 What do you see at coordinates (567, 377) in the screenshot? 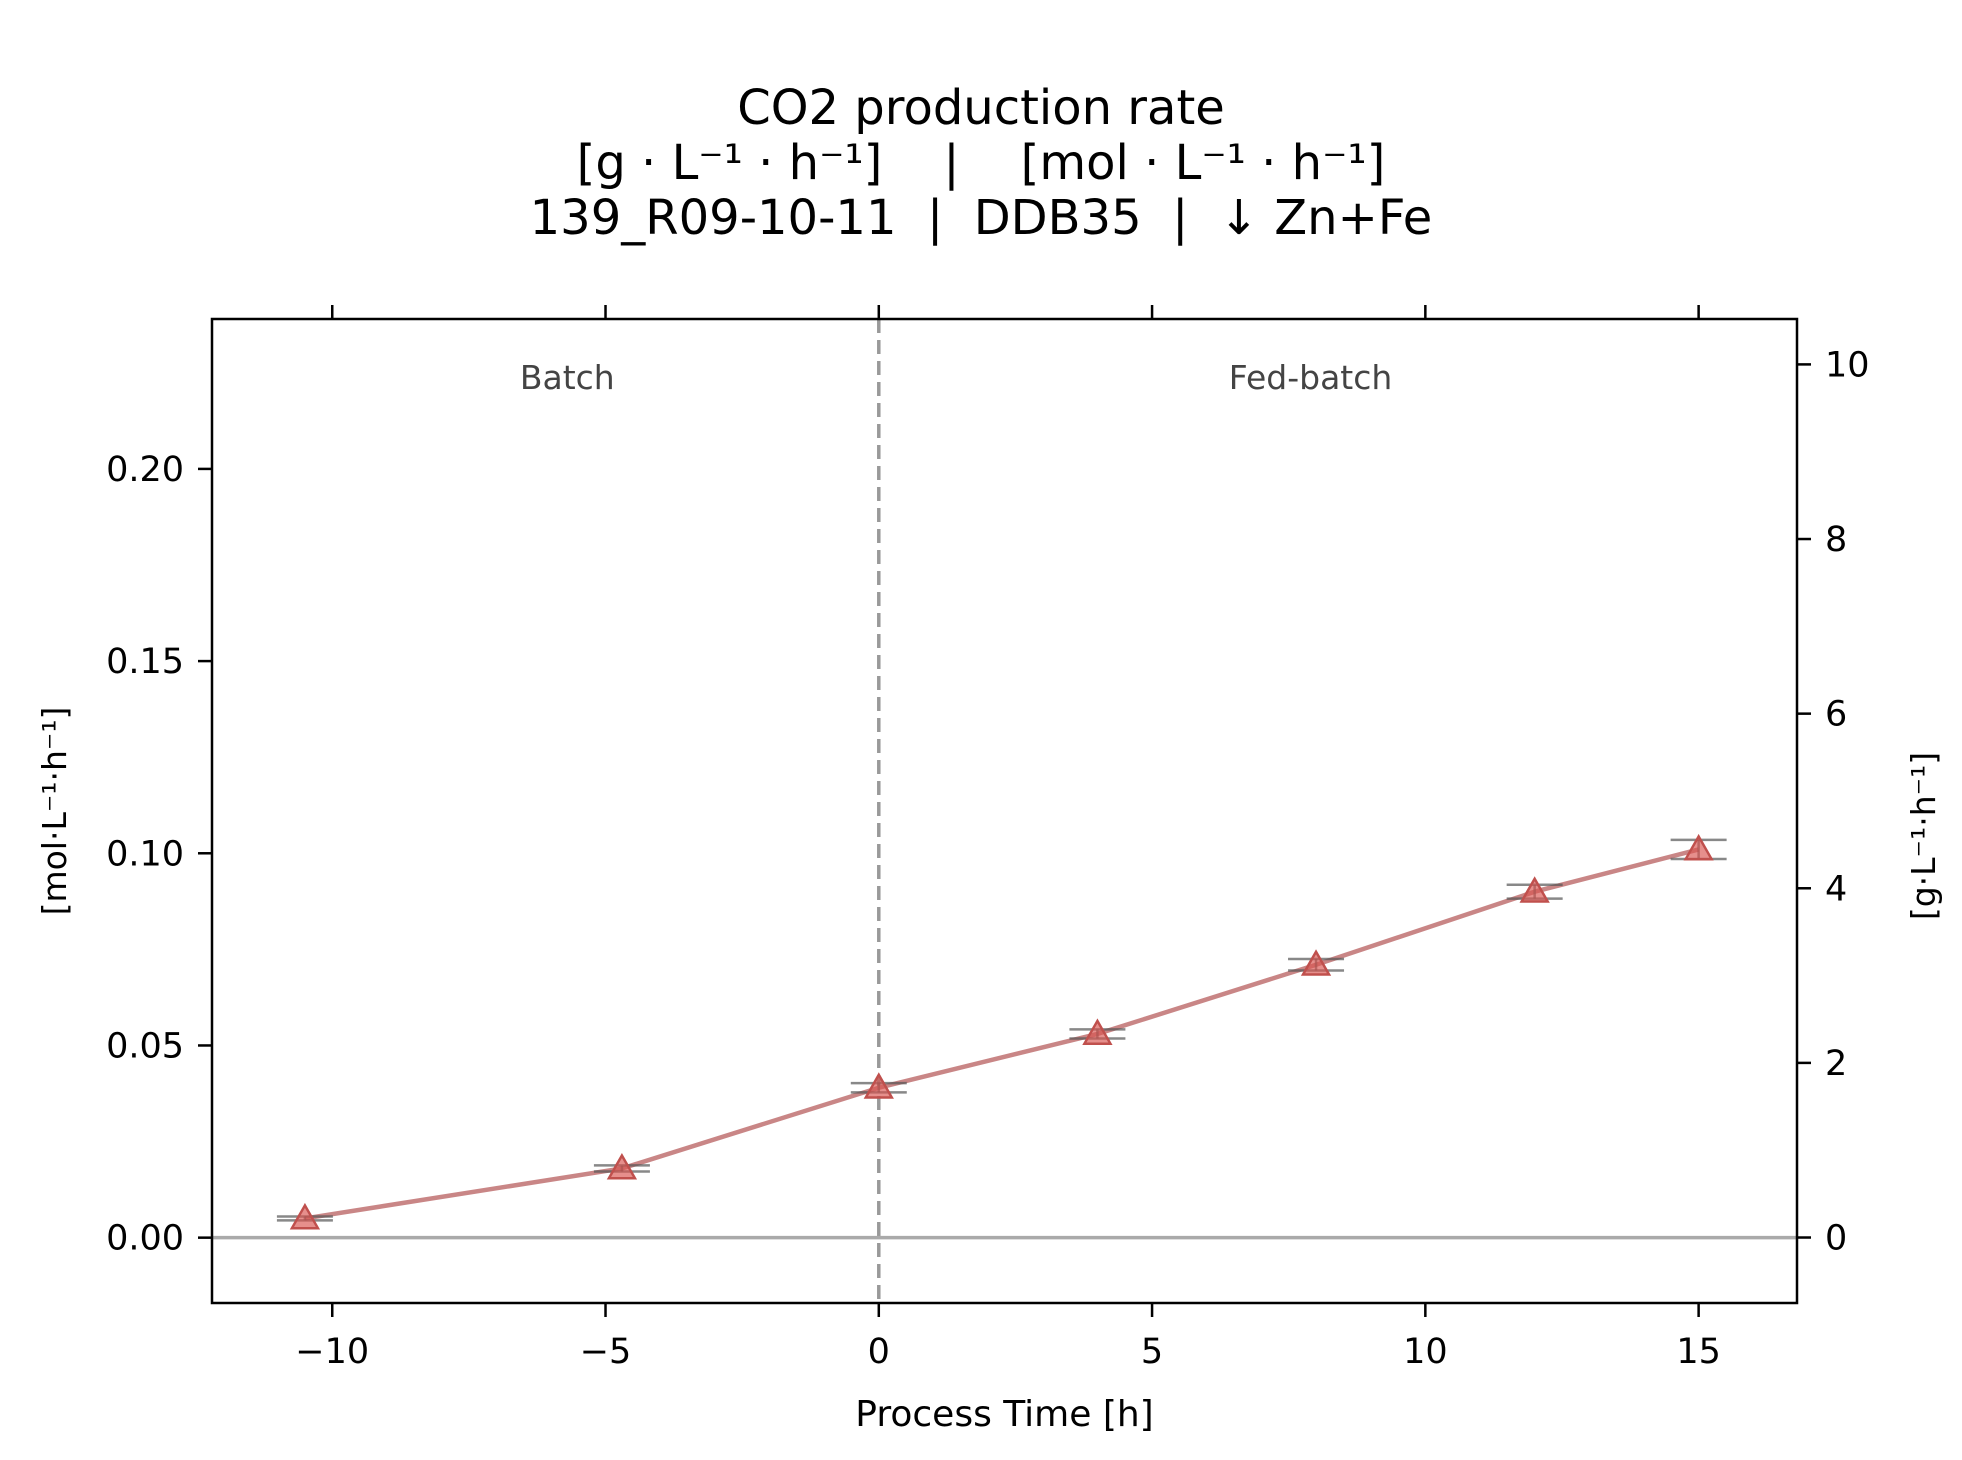
I see `phase-label: Batch` at bounding box center [567, 377].